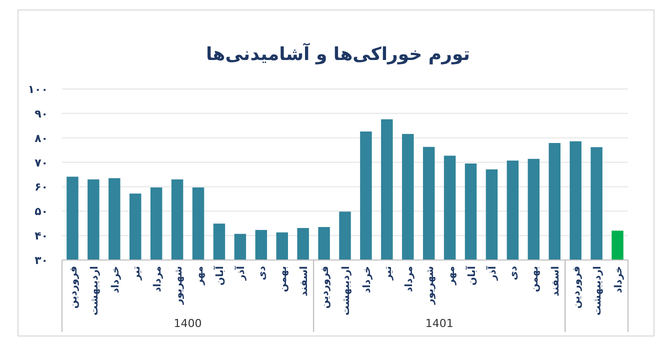 The width and height of the screenshot is (672, 350). I want to click on chart-title: تورم خوراکی‌ها و آشامیدنی‌ها, so click(338, 53).